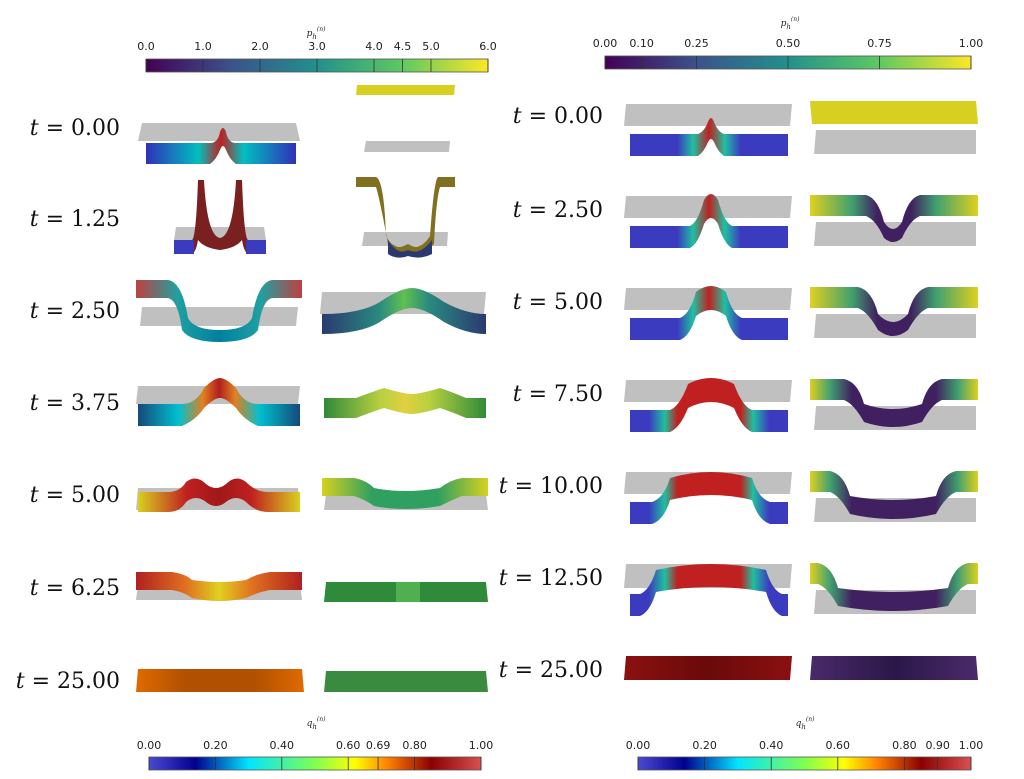 The image size is (1024, 779). I want to click on colorbar-p-right-ticks: 0.00 0.10 0.25 0.50 0.75 1.00, so click(788, 53).